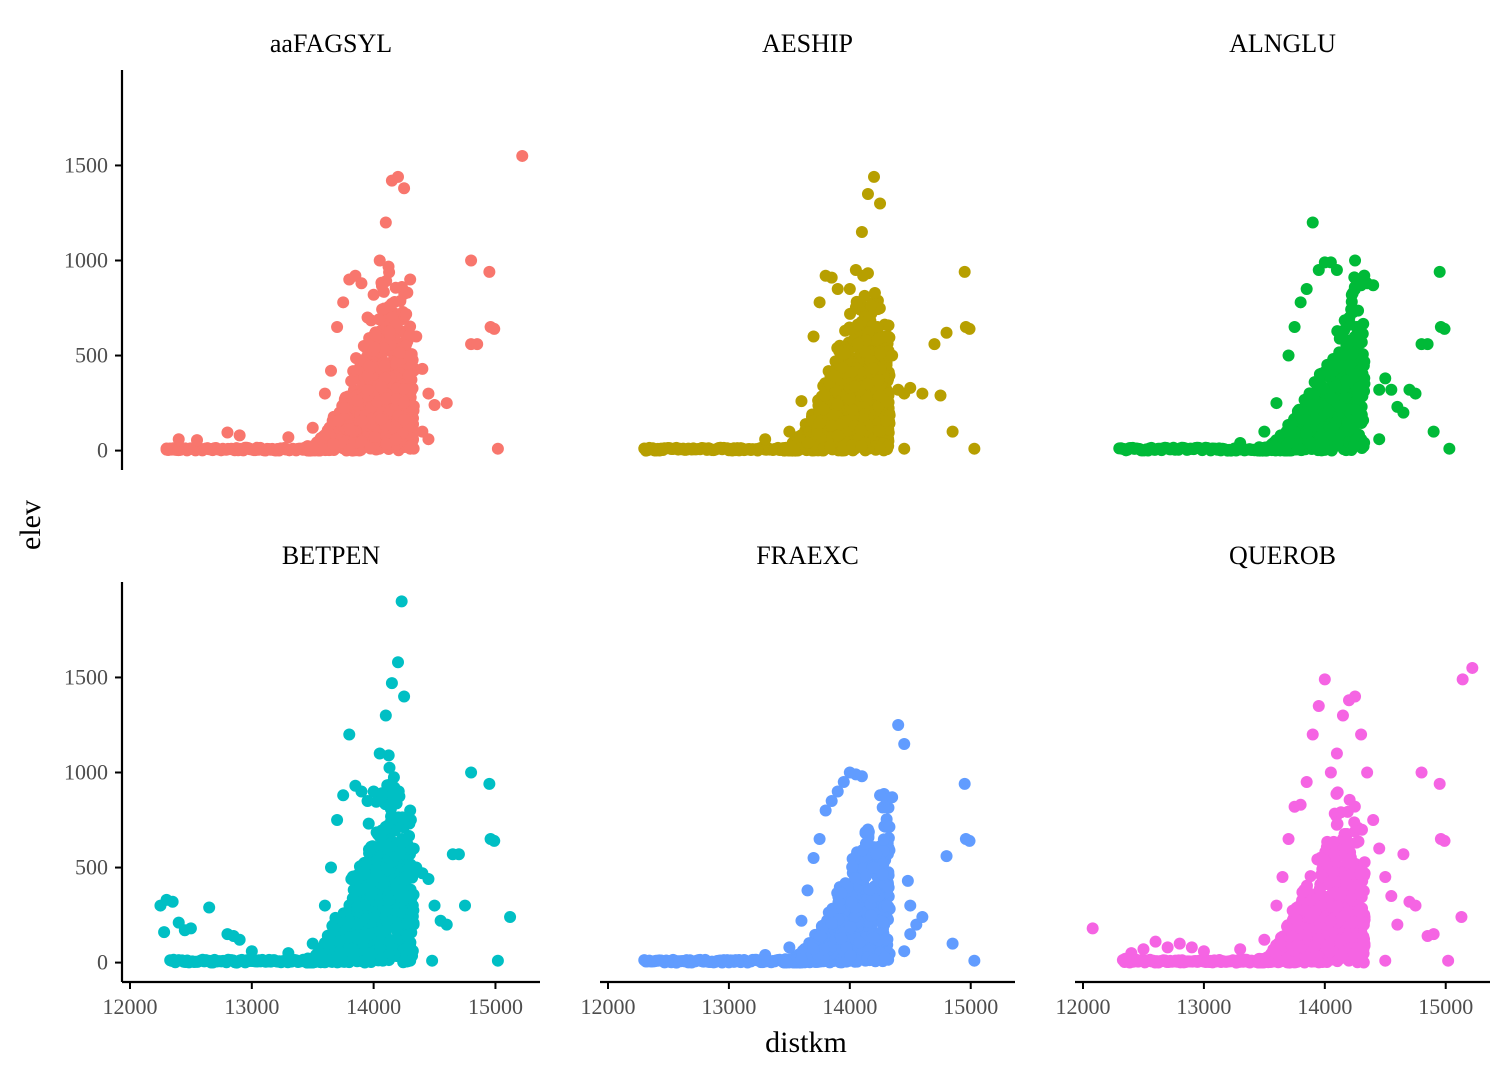 The height and width of the screenshot is (1075, 1507). I want to click on x-tick-label: 15000, so click(970, 1006).